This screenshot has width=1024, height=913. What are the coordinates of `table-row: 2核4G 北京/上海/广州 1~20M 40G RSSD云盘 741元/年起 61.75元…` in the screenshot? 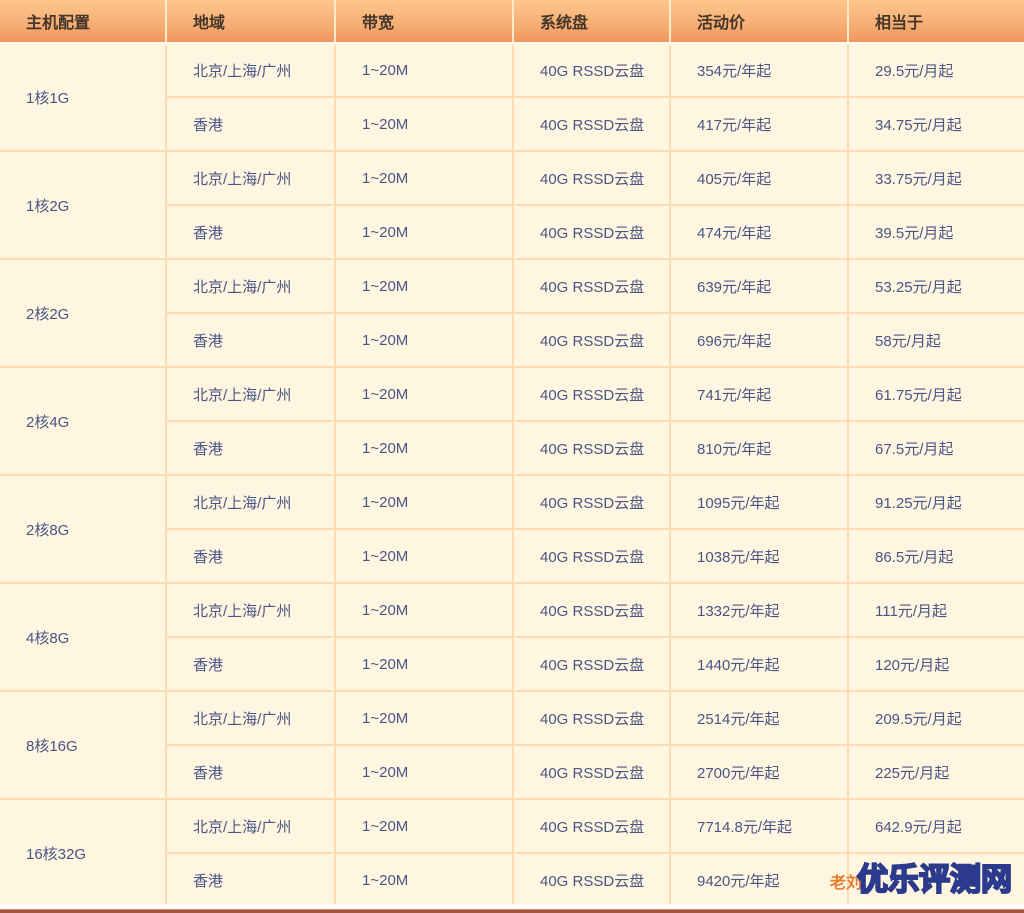 It's located at (512, 421).